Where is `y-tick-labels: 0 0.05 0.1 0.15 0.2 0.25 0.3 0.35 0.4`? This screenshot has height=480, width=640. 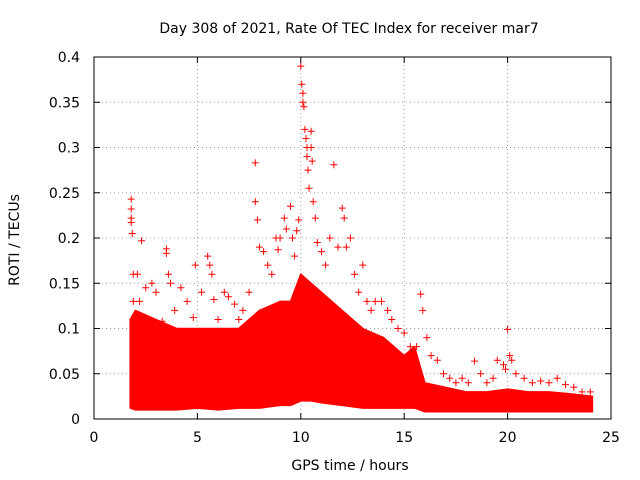 y-tick-labels: 0 0.05 0.1 0.15 0.2 0.25 0.3 0.35 0.4 is located at coordinates (64, 239).